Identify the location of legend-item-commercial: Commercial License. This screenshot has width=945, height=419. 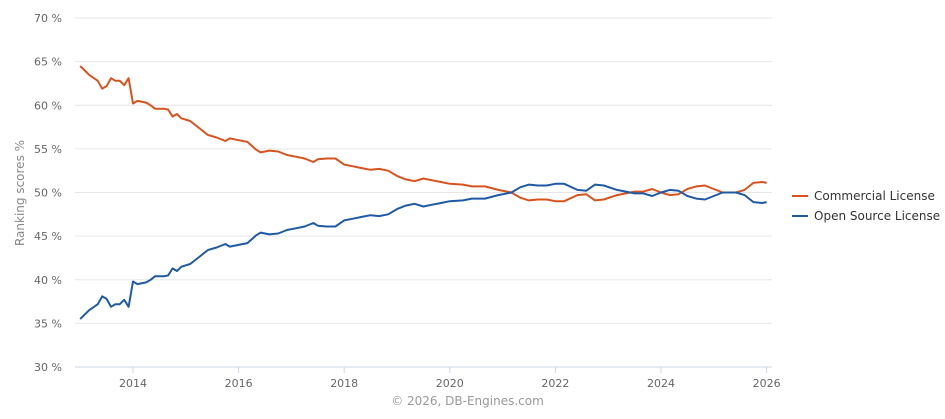
(866, 196).